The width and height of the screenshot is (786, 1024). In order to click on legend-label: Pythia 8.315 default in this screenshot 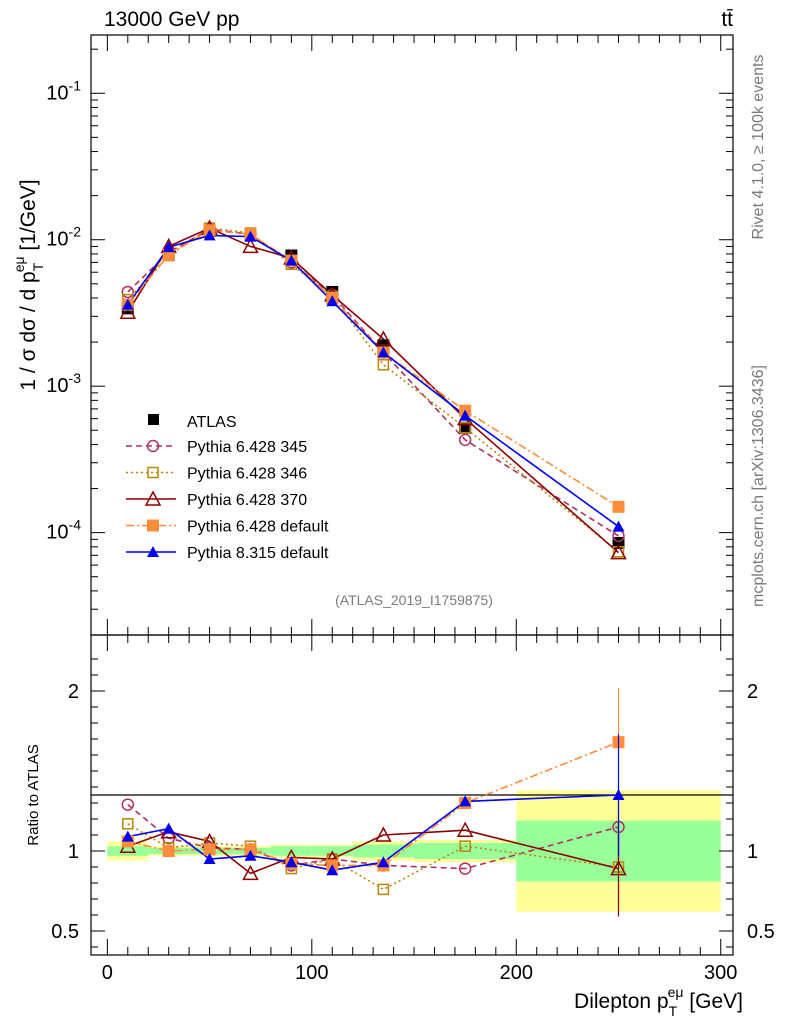, I will do `click(258, 553)`.